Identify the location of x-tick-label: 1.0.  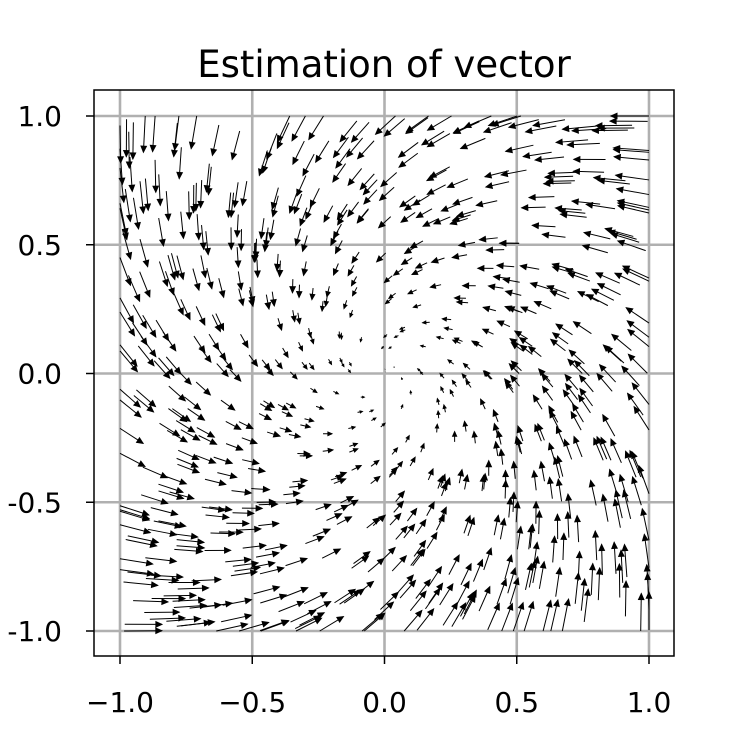
(649, 702).